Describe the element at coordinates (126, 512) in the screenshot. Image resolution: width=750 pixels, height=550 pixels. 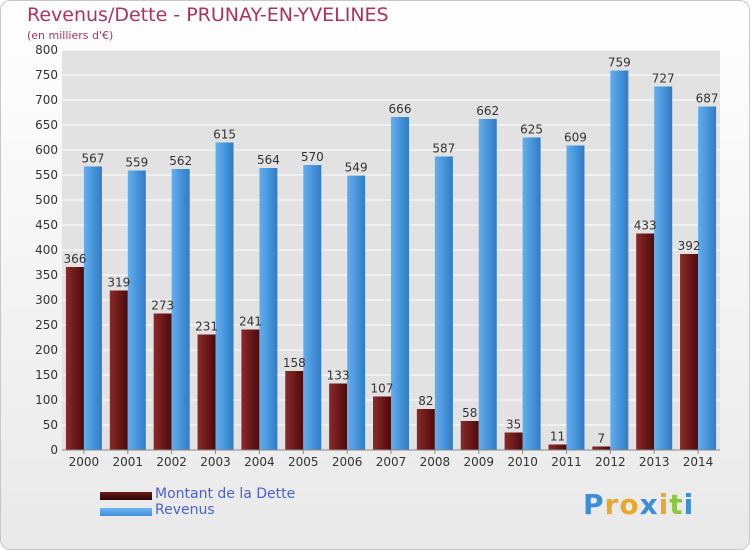
I see `legend-swatch-revenus` at that location.